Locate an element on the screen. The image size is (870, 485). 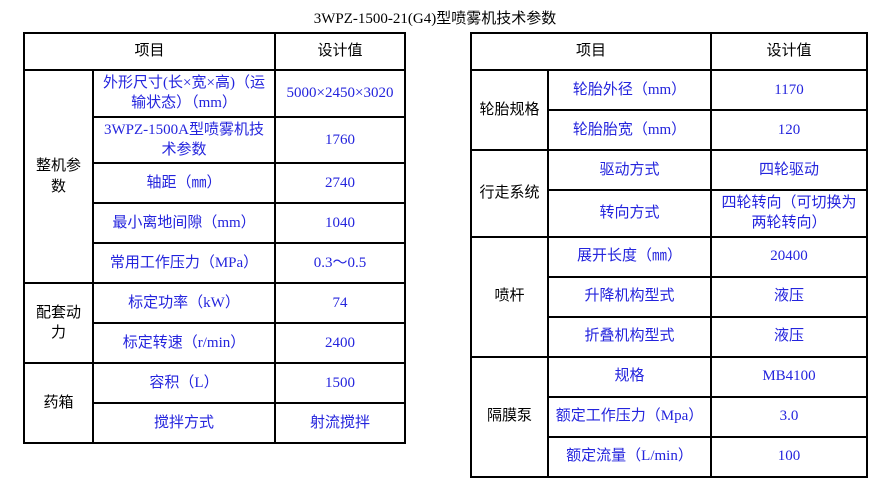
item-label: 最小离地间隙（mm） is located at coordinates (184, 223).